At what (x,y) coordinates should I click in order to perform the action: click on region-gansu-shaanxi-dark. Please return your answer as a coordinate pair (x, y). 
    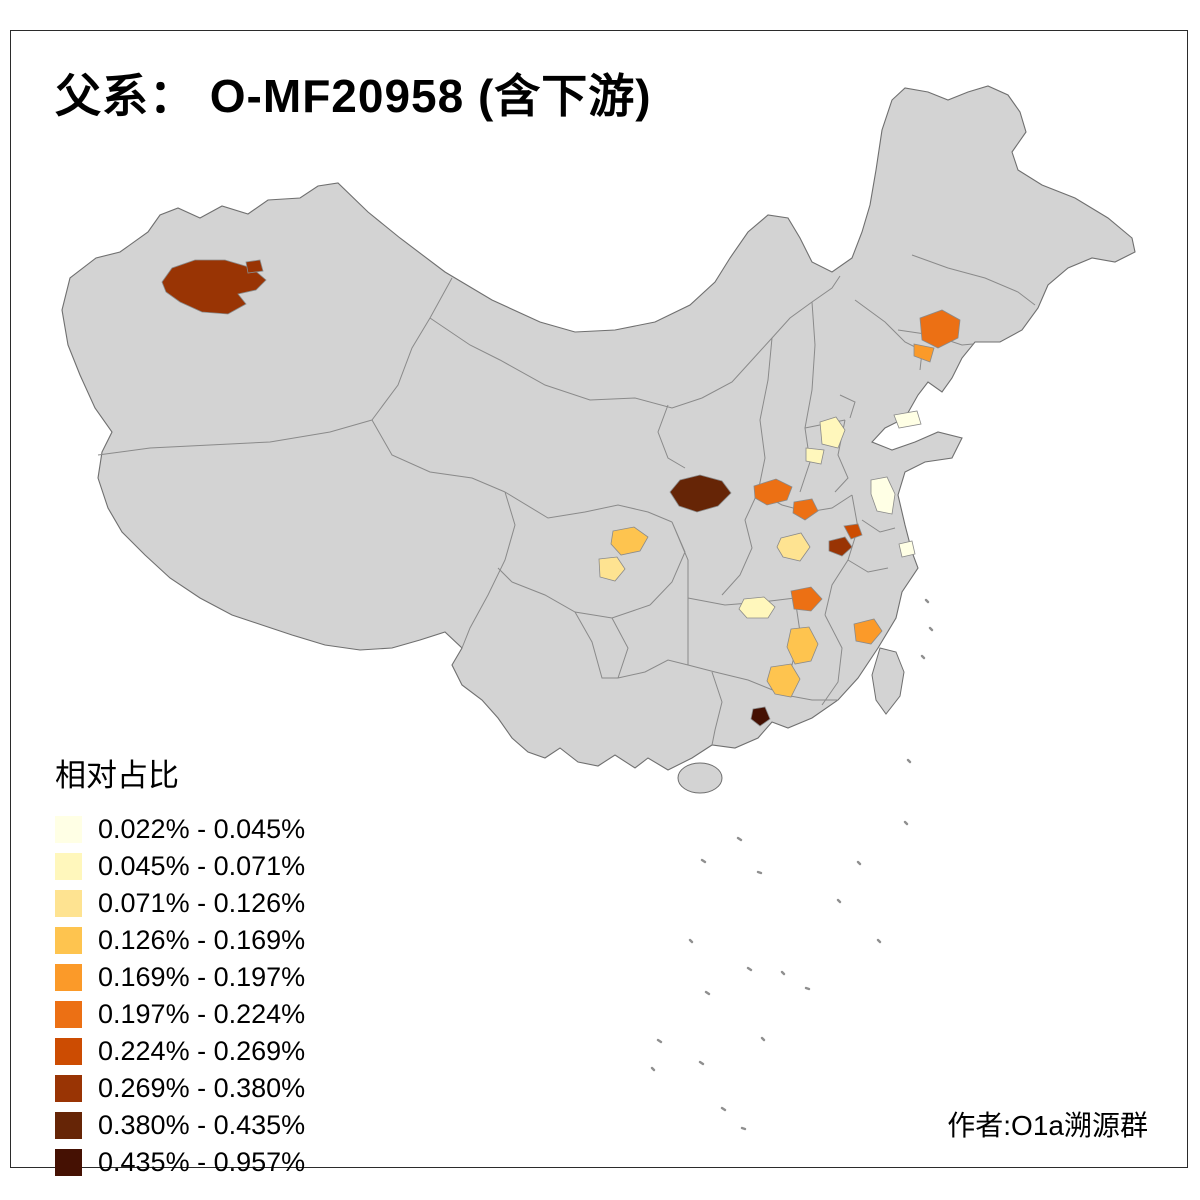
    Looking at the image, I should click on (700, 493).